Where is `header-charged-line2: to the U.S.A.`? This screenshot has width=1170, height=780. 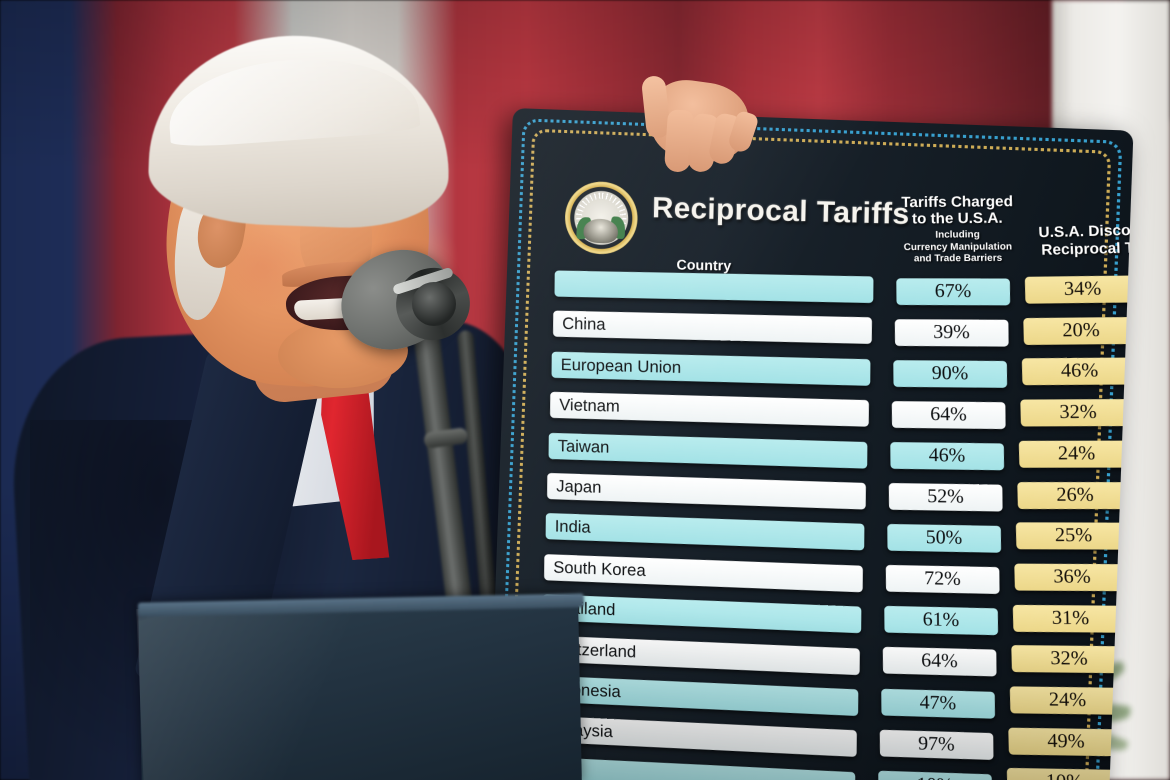 header-charged-line2: to the U.S.A. is located at coordinates (957, 219).